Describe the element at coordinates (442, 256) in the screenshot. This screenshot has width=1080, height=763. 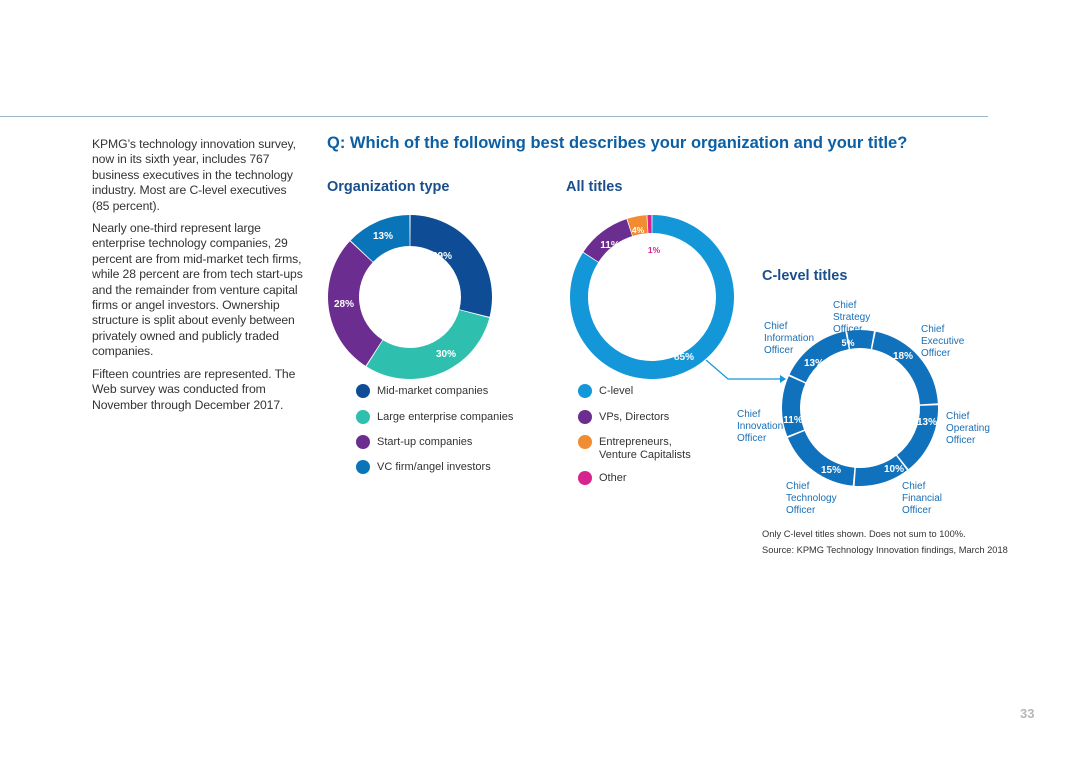
I see `org-label-mid-market: 29%` at that location.